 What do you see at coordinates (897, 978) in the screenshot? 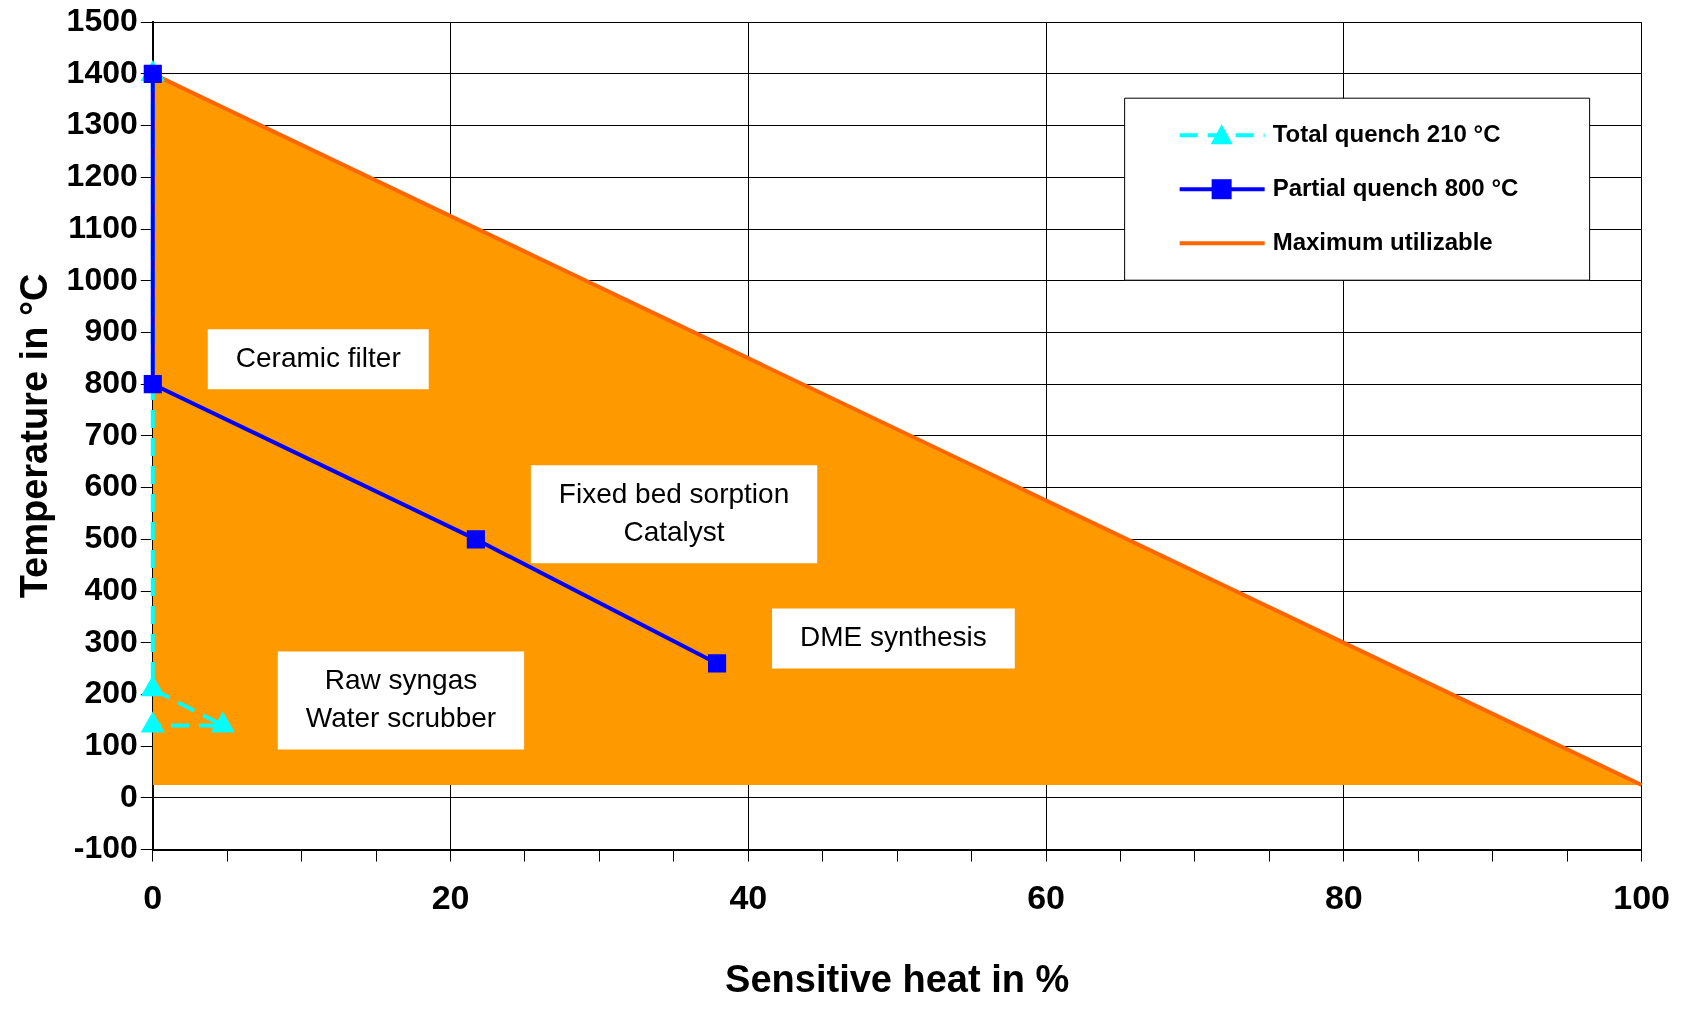
I see `x-axis-title: Sensitive heat in %` at bounding box center [897, 978].